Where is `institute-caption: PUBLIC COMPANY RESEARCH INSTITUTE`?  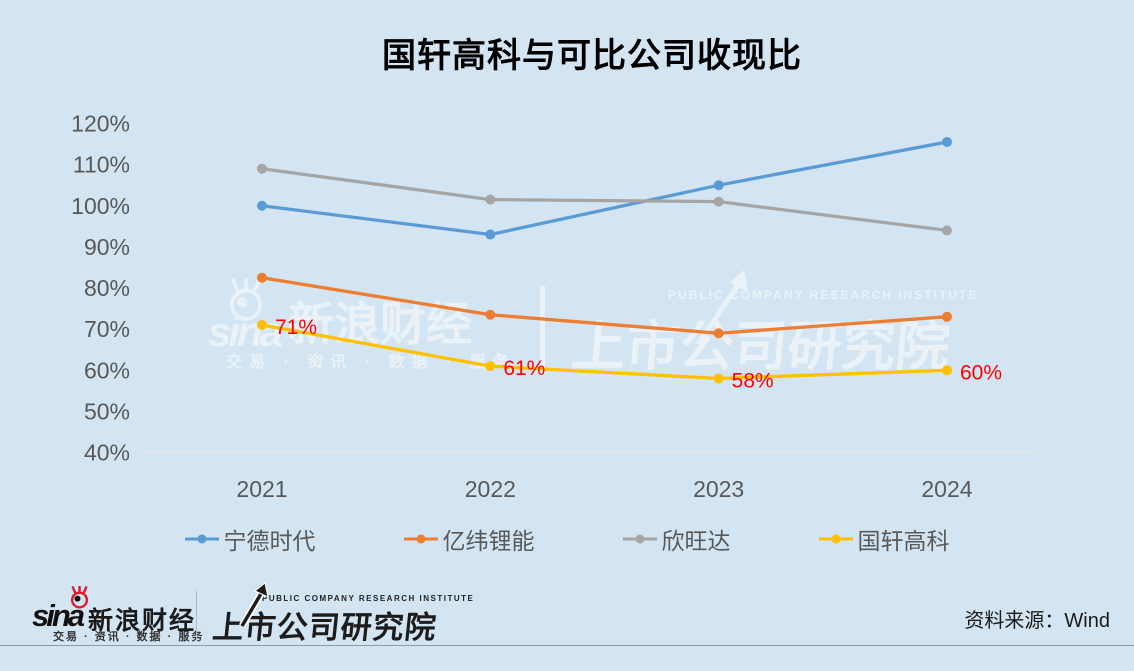
institute-caption: PUBLIC COMPANY RESEARCH INSTITUTE is located at coordinates (368, 598).